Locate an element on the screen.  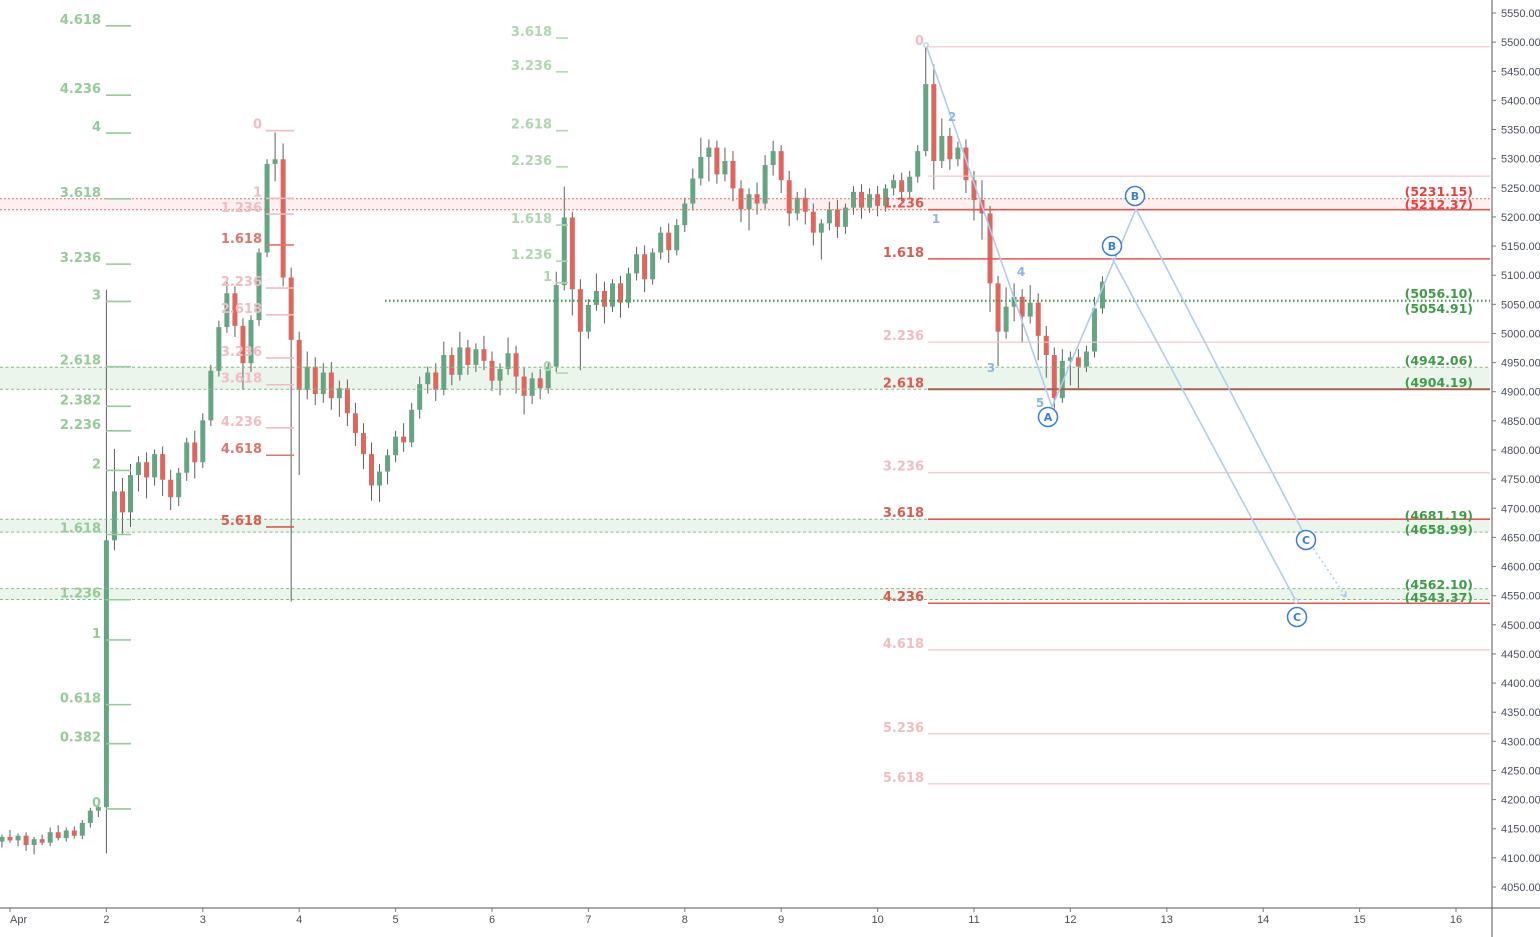
fib-level-label: 0.618 is located at coordinates (80, 699).